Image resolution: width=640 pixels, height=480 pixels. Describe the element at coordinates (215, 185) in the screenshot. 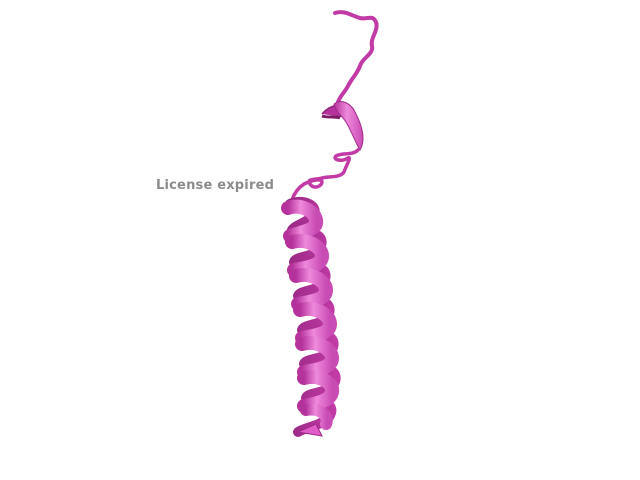

I see `license-watermark: License expired` at that location.